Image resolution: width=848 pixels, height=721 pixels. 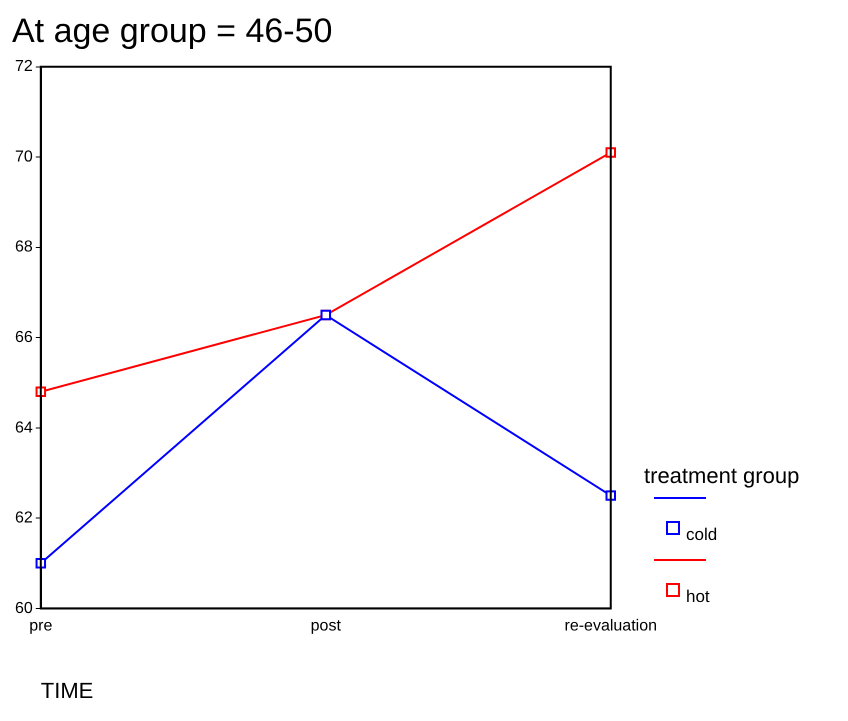 What do you see at coordinates (698, 597) in the screenshot?
I see `legend-label: hot` at bounding box center [698, 597].